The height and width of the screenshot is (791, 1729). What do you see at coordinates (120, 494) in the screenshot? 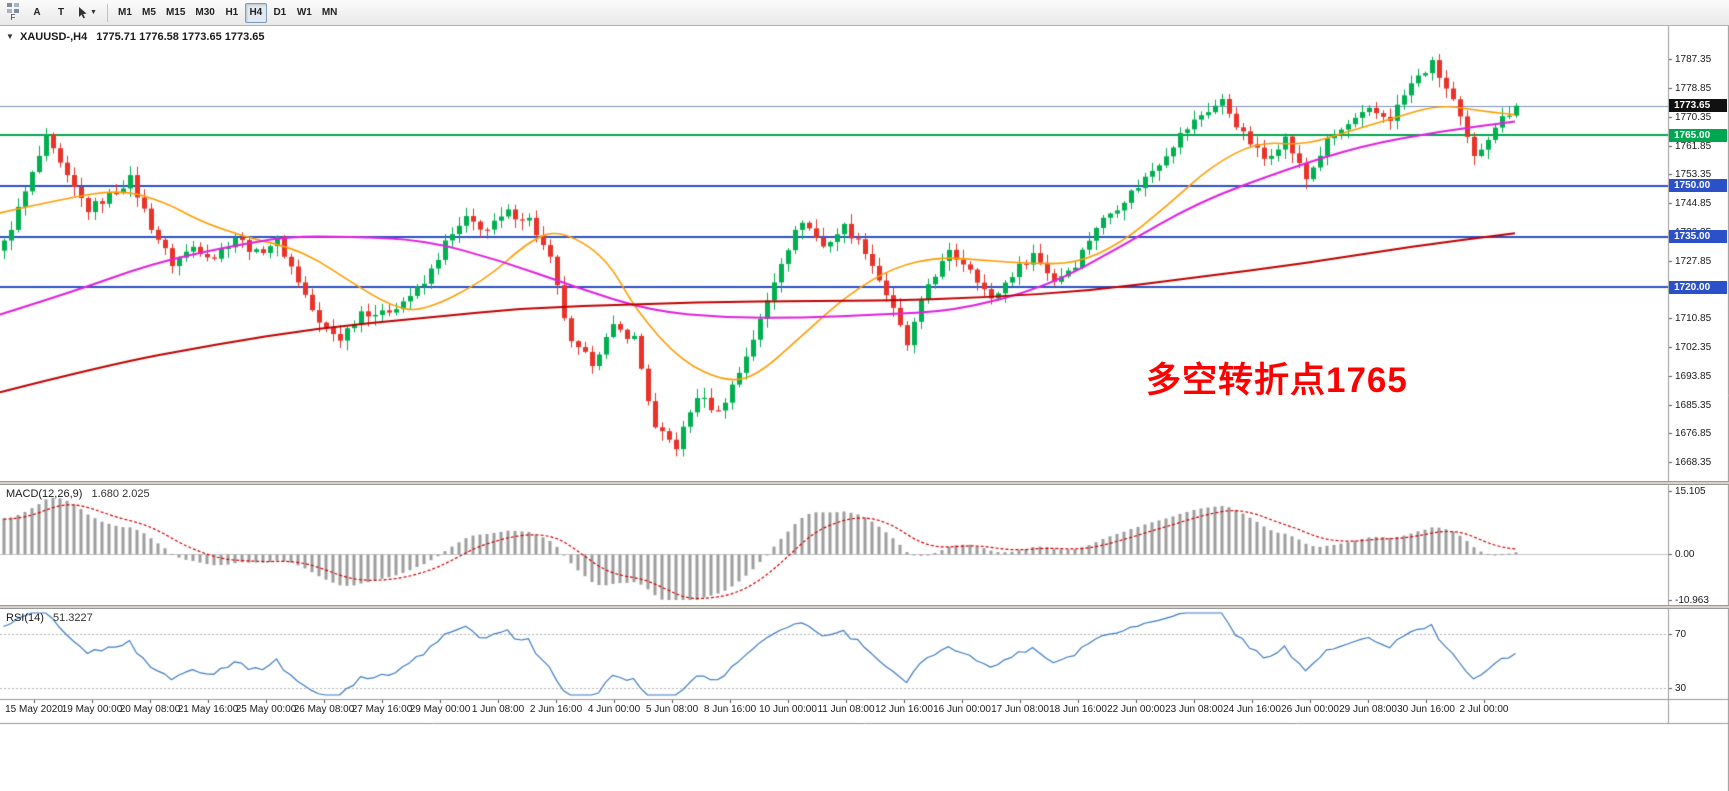
I see `macd-values: 1.680 2.025` at bounding box center [120, 494].